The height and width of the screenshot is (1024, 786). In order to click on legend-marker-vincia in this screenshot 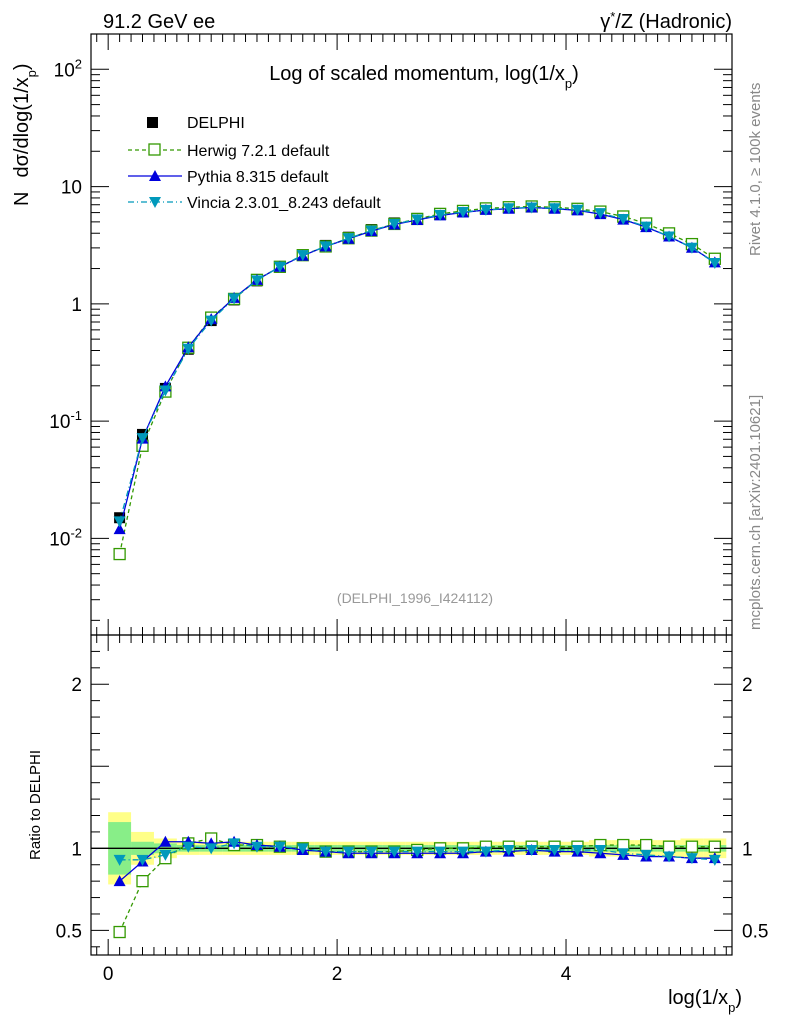, I will do `click(155, 202)`.